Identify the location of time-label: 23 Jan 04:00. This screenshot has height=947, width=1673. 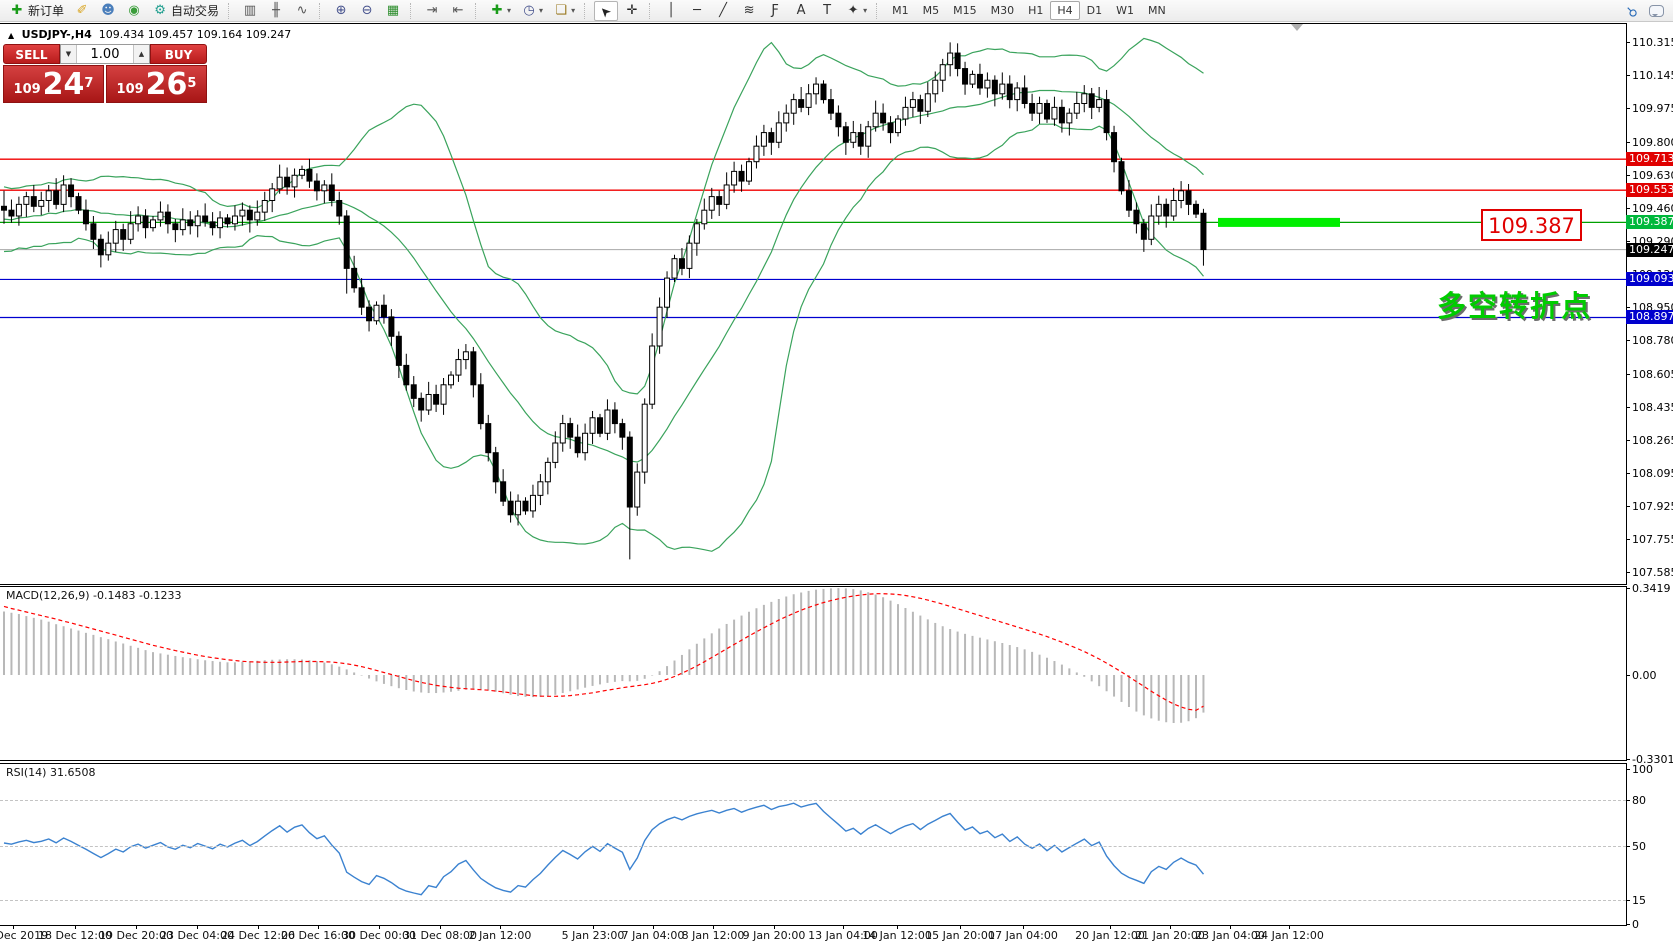
(1230, 935).